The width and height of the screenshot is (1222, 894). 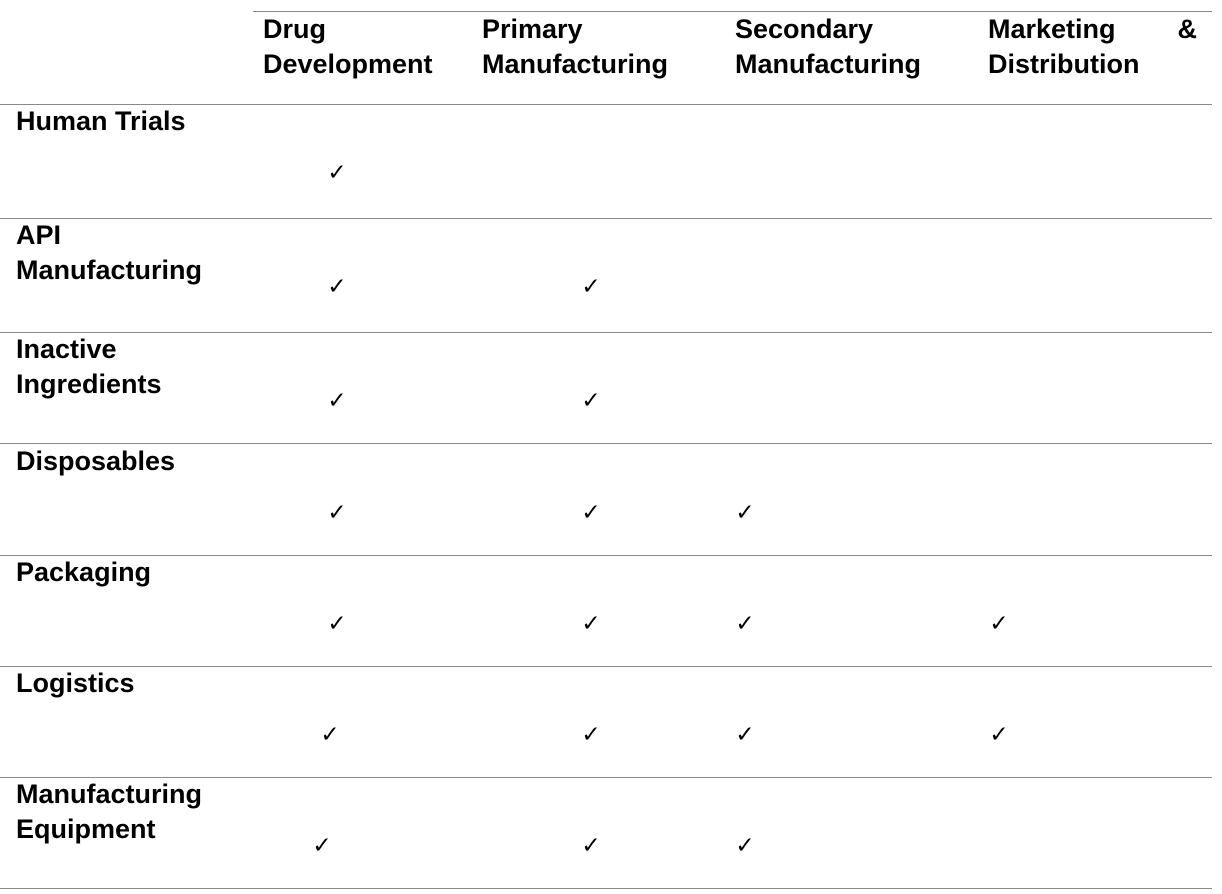 What do you see at coordinates (575, 47) in the screenshot?
I see `column-header-primary-manufacturing: Primary Manufacturing` at bounding box center [575, 47].